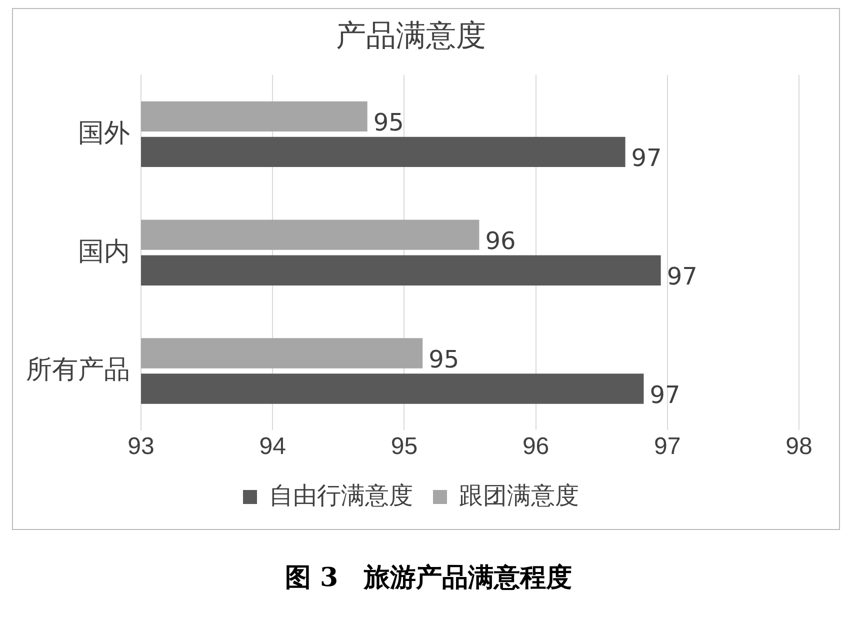 This screenshot has width=857, height=617. I want to click on chart-title: 产品满意度, so click(411, 35).